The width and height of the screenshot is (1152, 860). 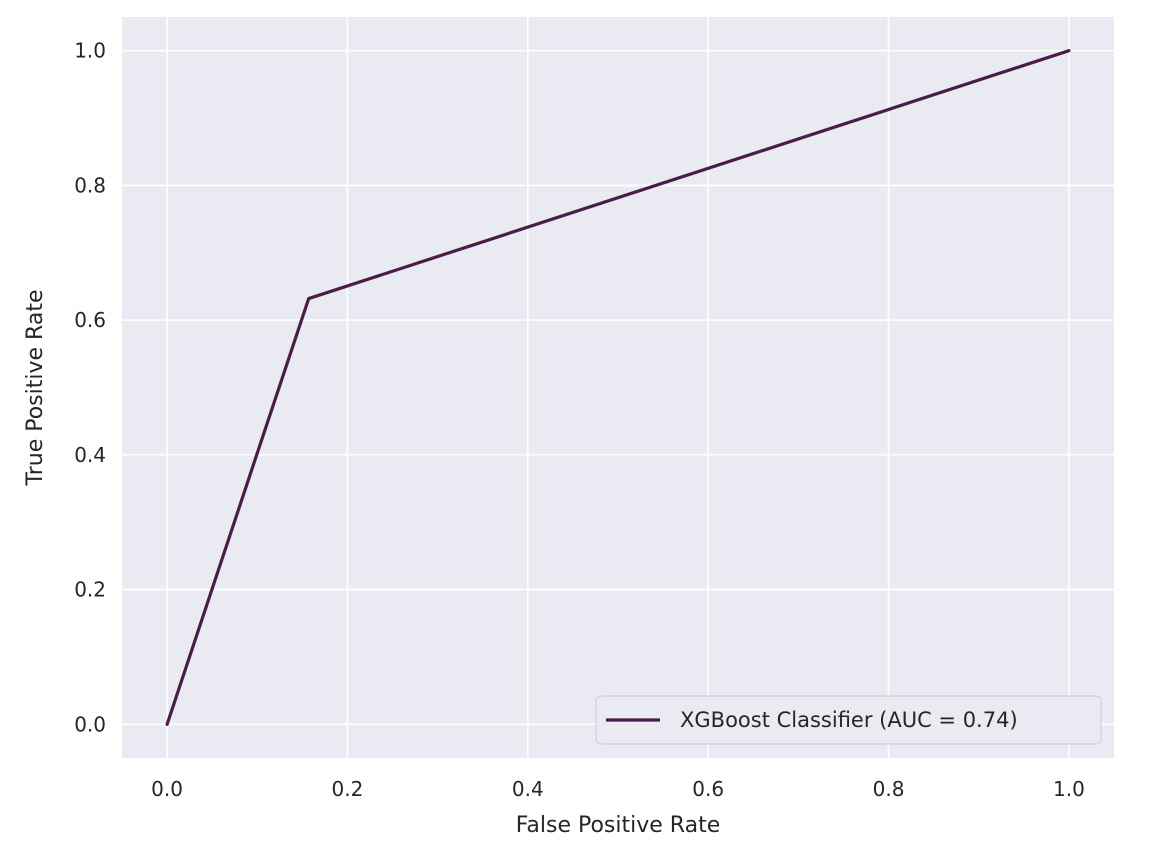 What do you see at coordinates (618, 825) in the screenshot?
I see `x-axis-label: False Positive Rate` at bounding box center [618, 825].